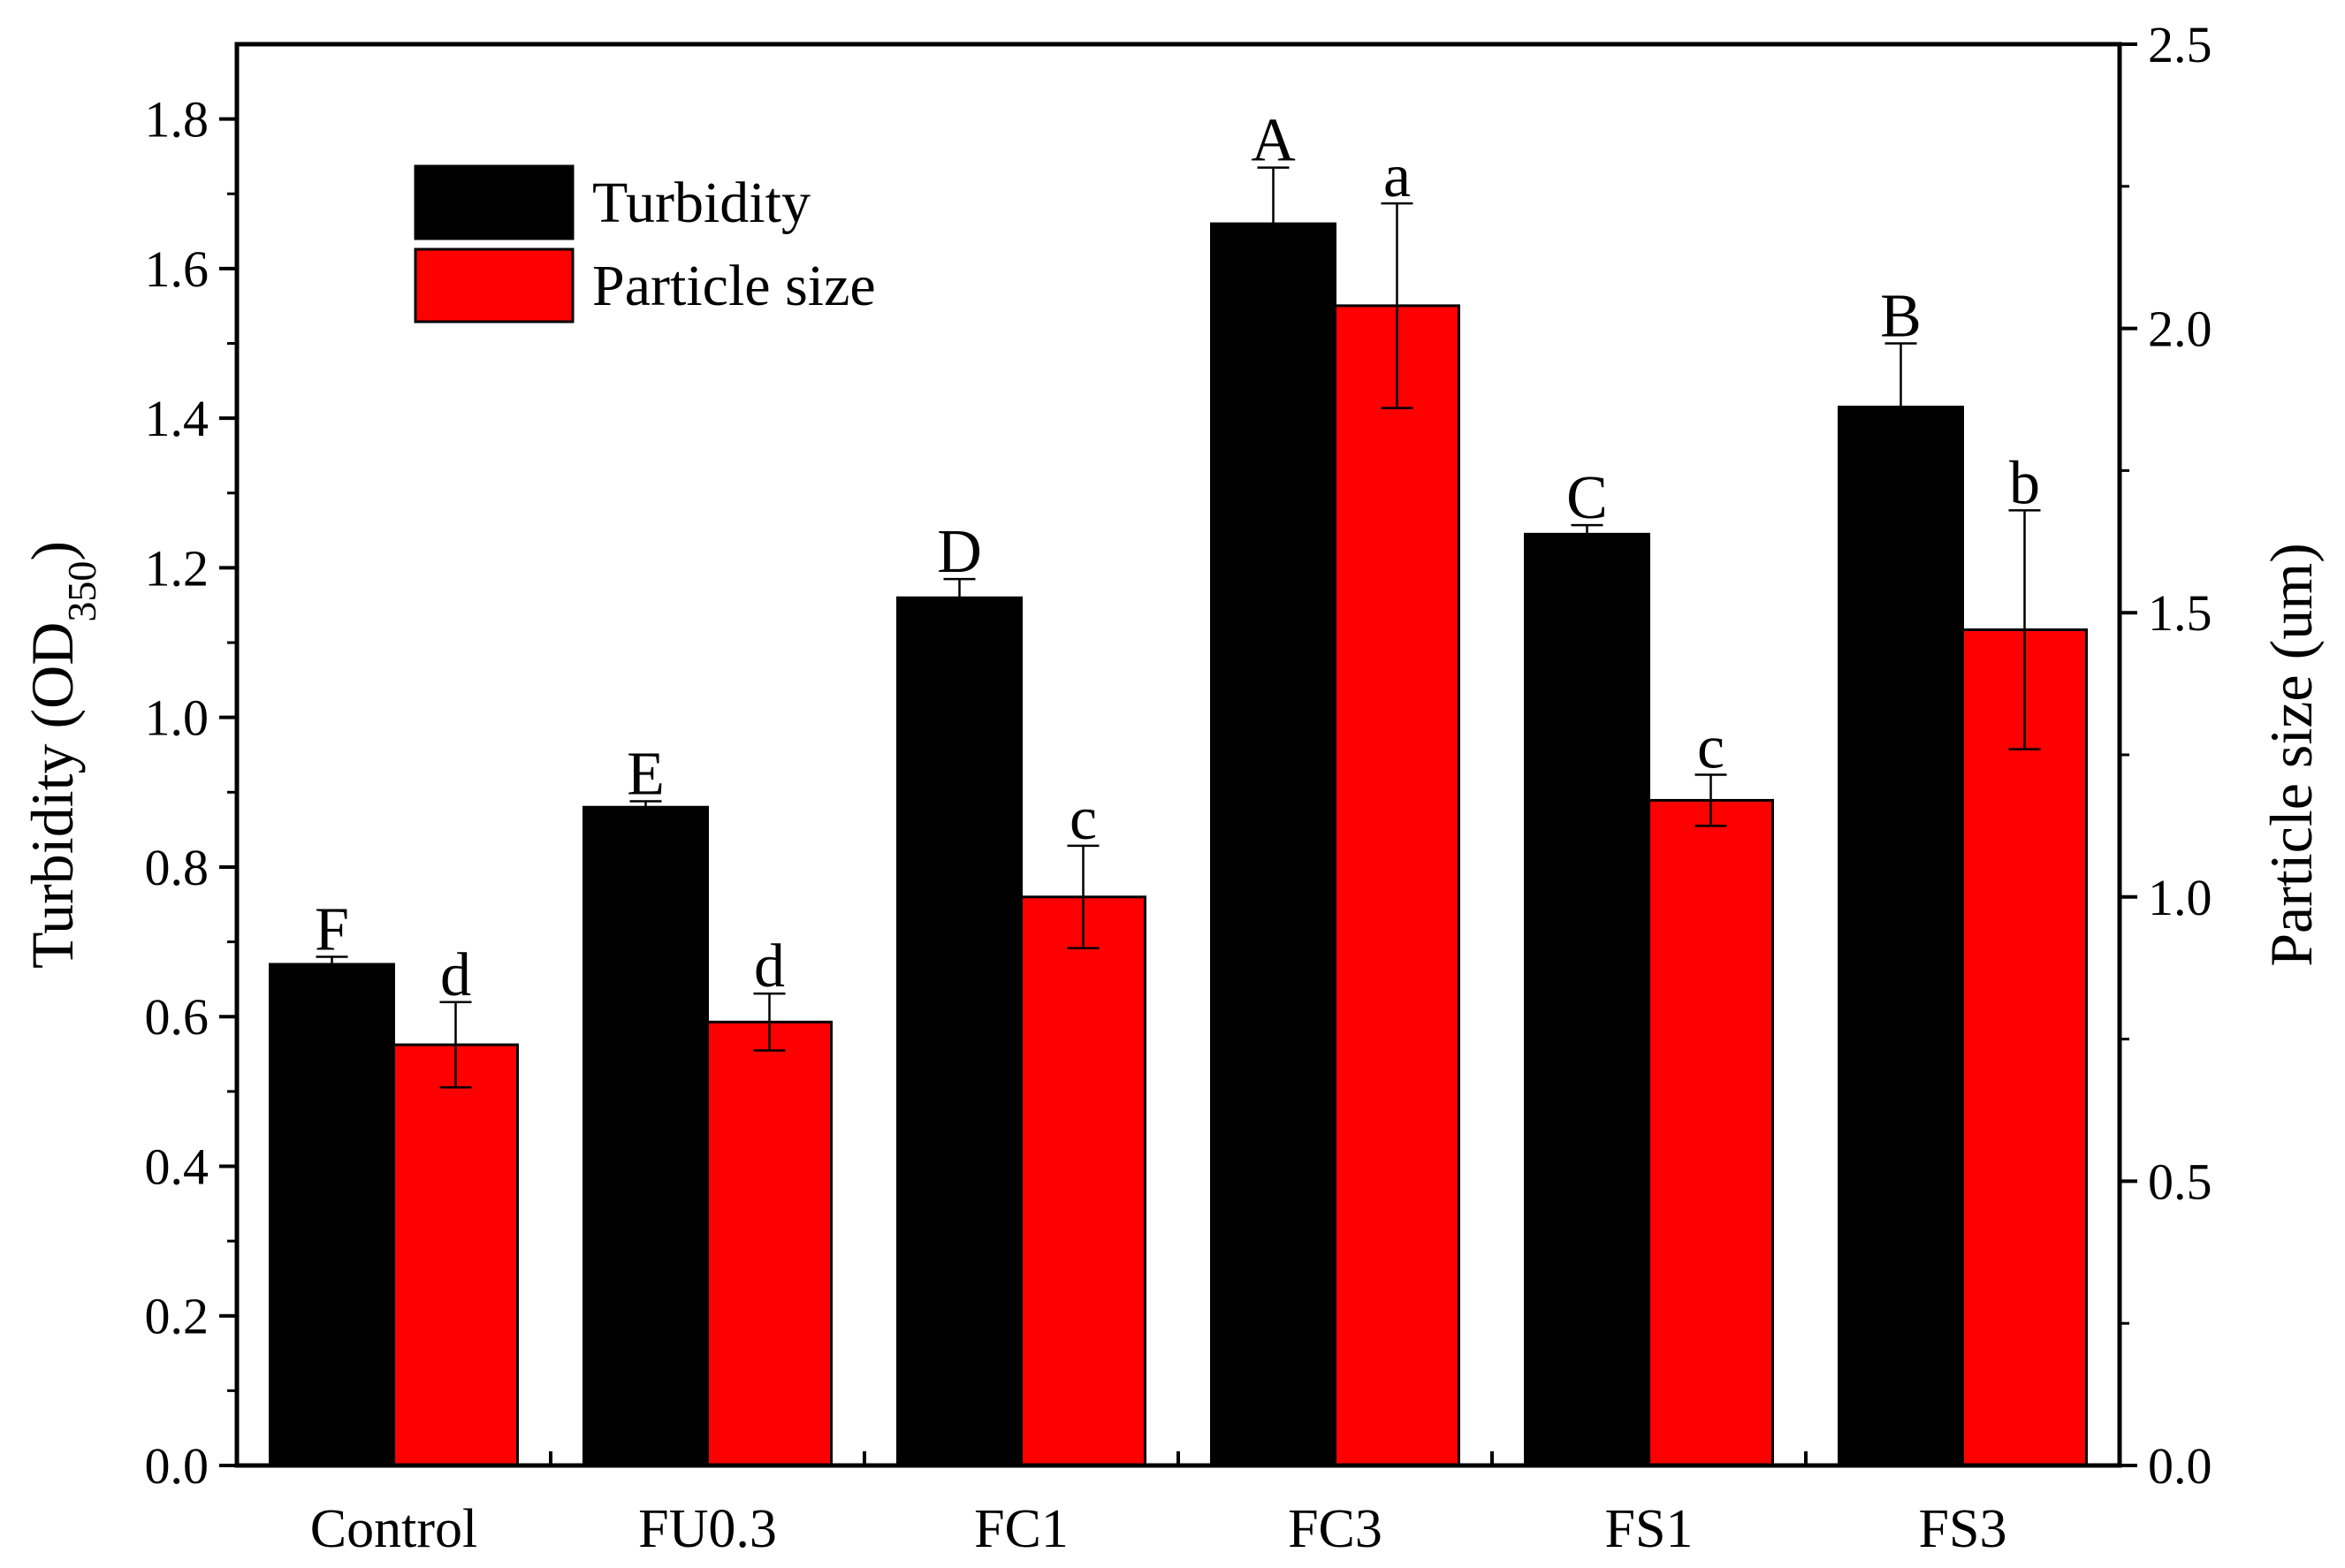 The image size is (2345, 1568). I want to click on y-right-tick-label-4: 2.0, so click(2180, 330).